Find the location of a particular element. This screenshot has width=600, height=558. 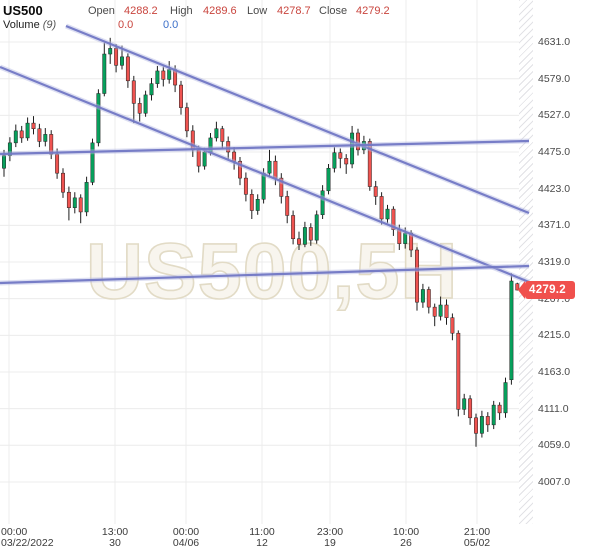

close-value: 4279.2 is located at coordinates (373, 11).